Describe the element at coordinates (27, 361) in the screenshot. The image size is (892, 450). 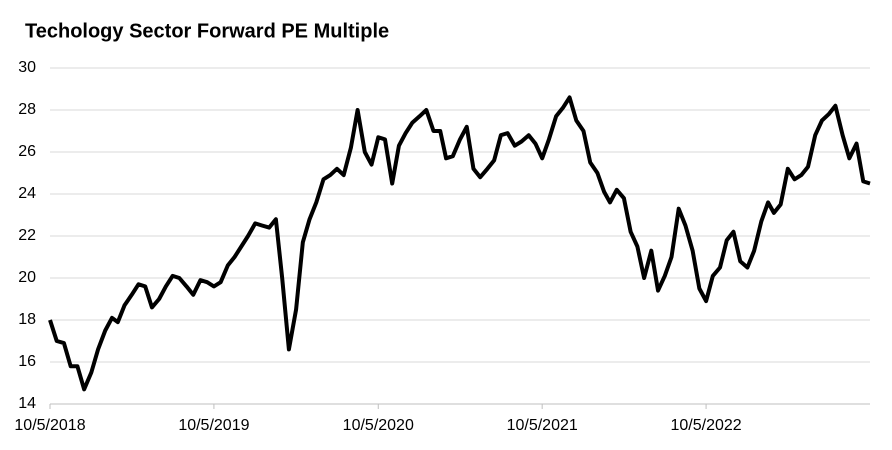
I see `y-tick-label: 16` at that location.